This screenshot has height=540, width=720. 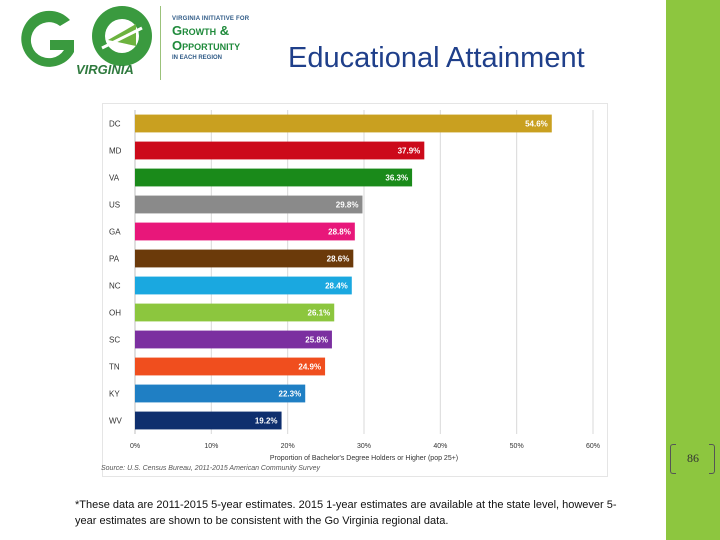 I want to click on value-label-ga: 28.8%, so click(x=339, y=232).